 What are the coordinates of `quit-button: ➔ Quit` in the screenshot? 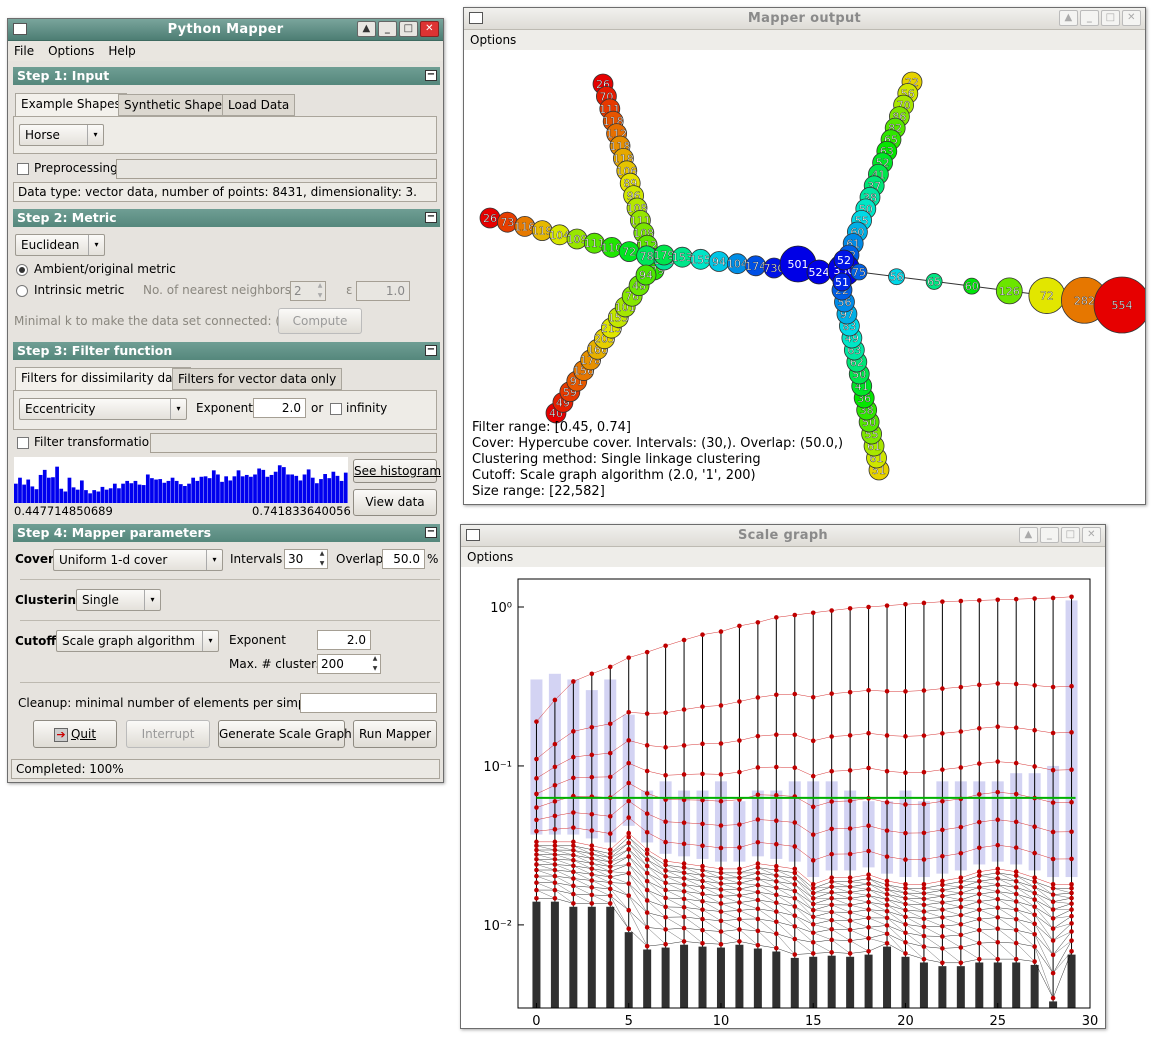 It's located at (75, 734).